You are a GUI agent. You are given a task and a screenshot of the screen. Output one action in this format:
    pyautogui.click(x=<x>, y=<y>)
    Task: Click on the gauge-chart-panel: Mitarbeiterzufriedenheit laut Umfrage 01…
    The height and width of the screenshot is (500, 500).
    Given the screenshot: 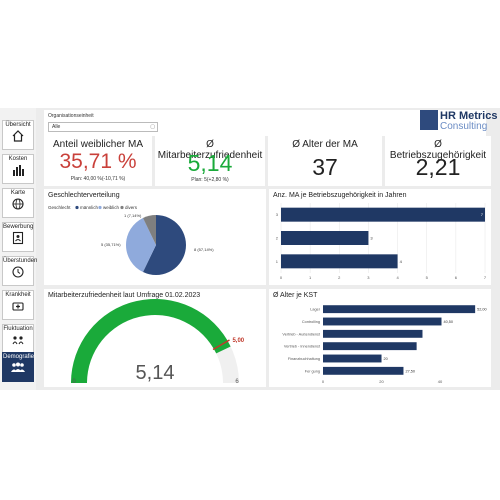 What is the action you would take?
    pyautogui.click(x=155, y=338)
    